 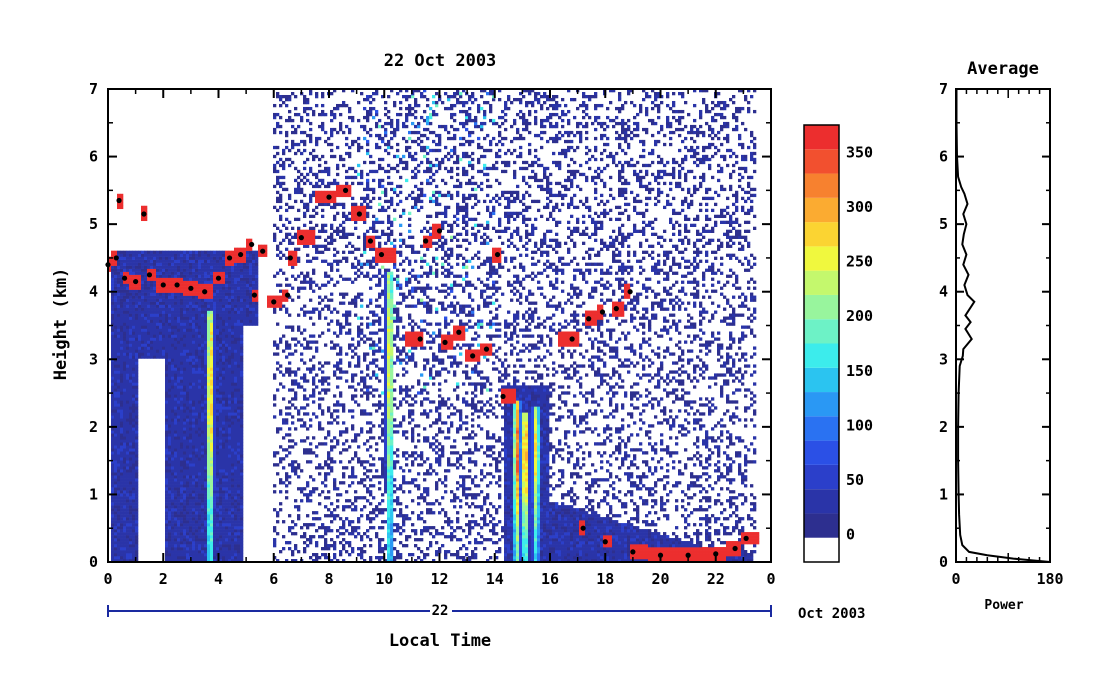 What do you see at coordinates (943, 494) in the screenshot?
I see `average-y-tick-label: 1` at bounding box center [943, 494].